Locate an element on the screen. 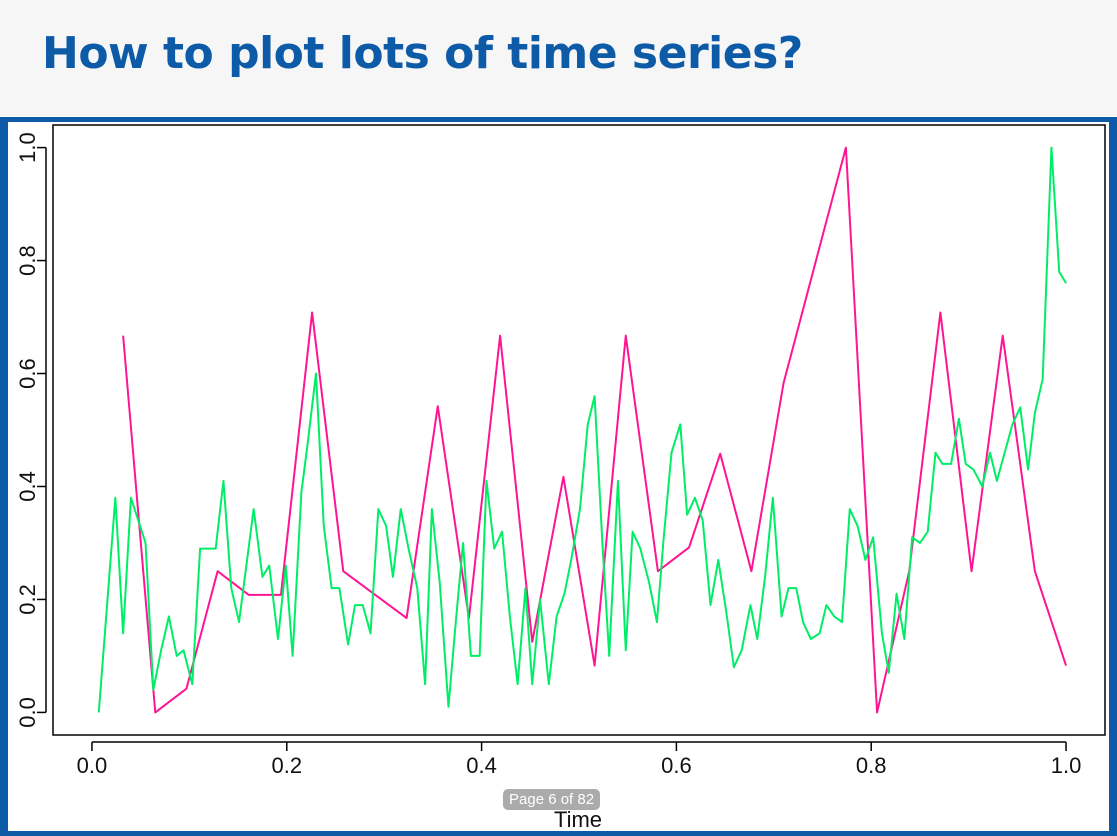 This screenshot has width=1117, height=836. y-tick-label: 0.4 is located at coordinates (27, 486).